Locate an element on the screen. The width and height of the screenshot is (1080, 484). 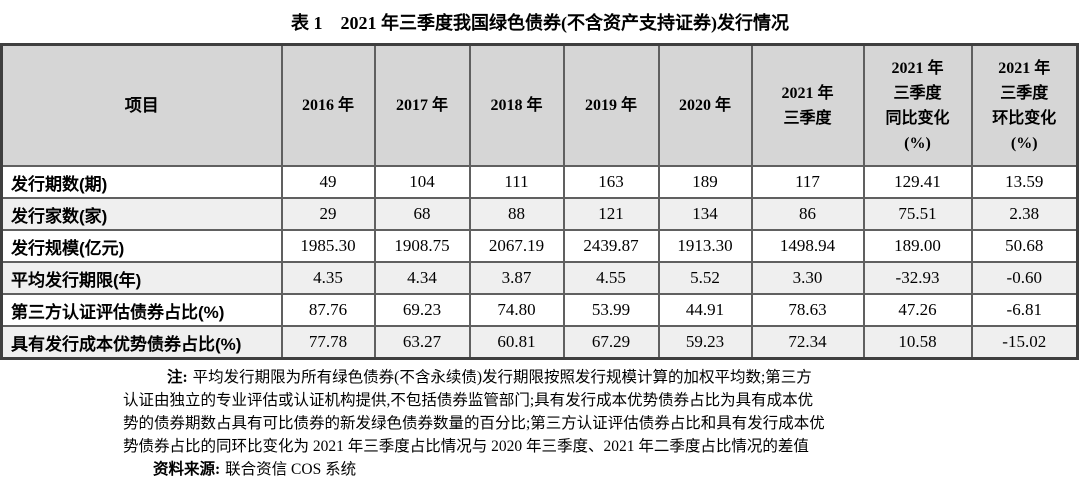
value-cell: 10.58 is located at coordinates (917, 342).